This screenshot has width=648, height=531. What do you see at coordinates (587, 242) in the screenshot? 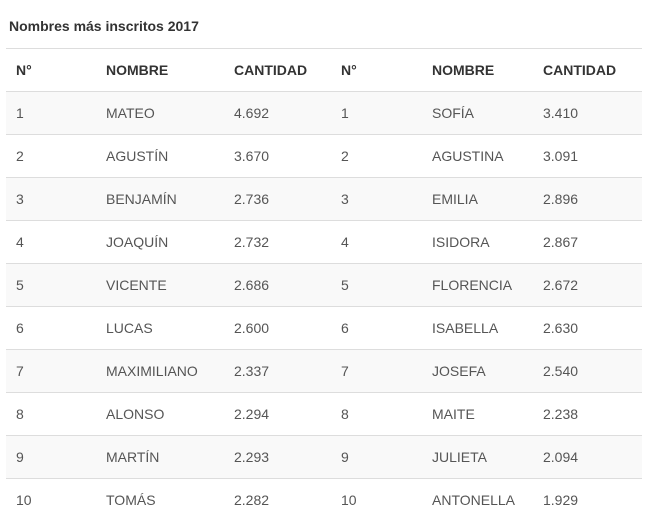
I see `cell-count-female: 2.867` at bounding box center [587, 242].